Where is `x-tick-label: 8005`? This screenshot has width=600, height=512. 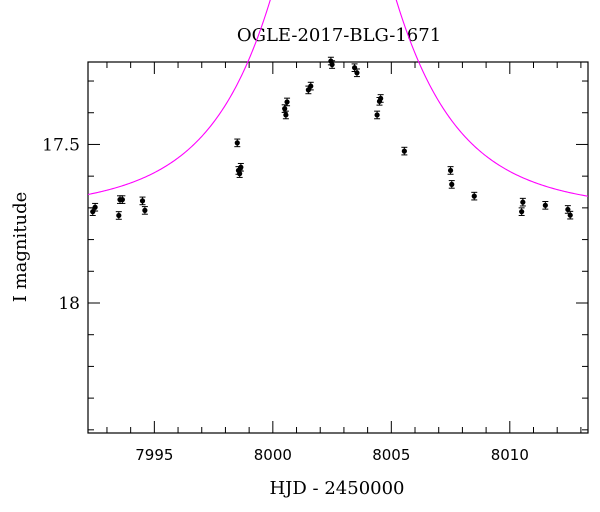
x-tick-label: 8005 is located at coordinates (391, 455).